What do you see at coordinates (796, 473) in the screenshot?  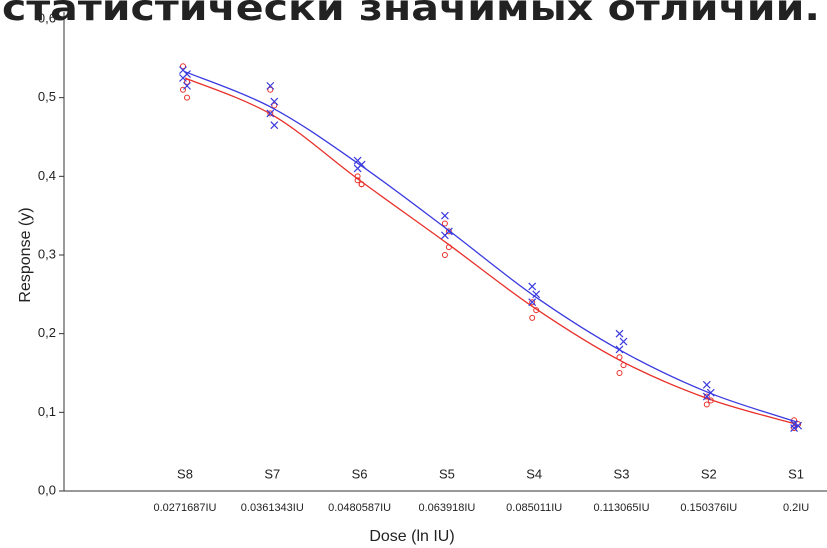 I see `x-category-label: S1` at bounding box center [796, 473].